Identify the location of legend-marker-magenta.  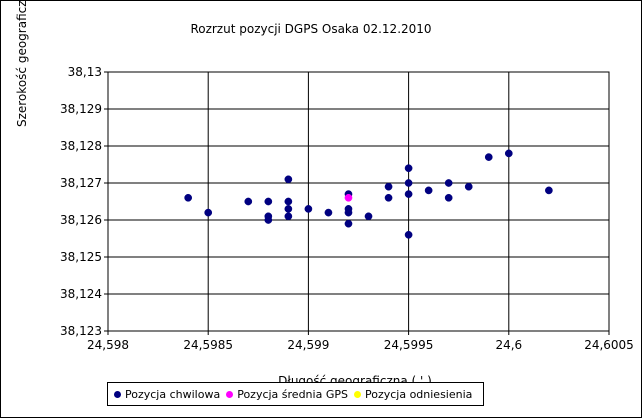
(230, 394).